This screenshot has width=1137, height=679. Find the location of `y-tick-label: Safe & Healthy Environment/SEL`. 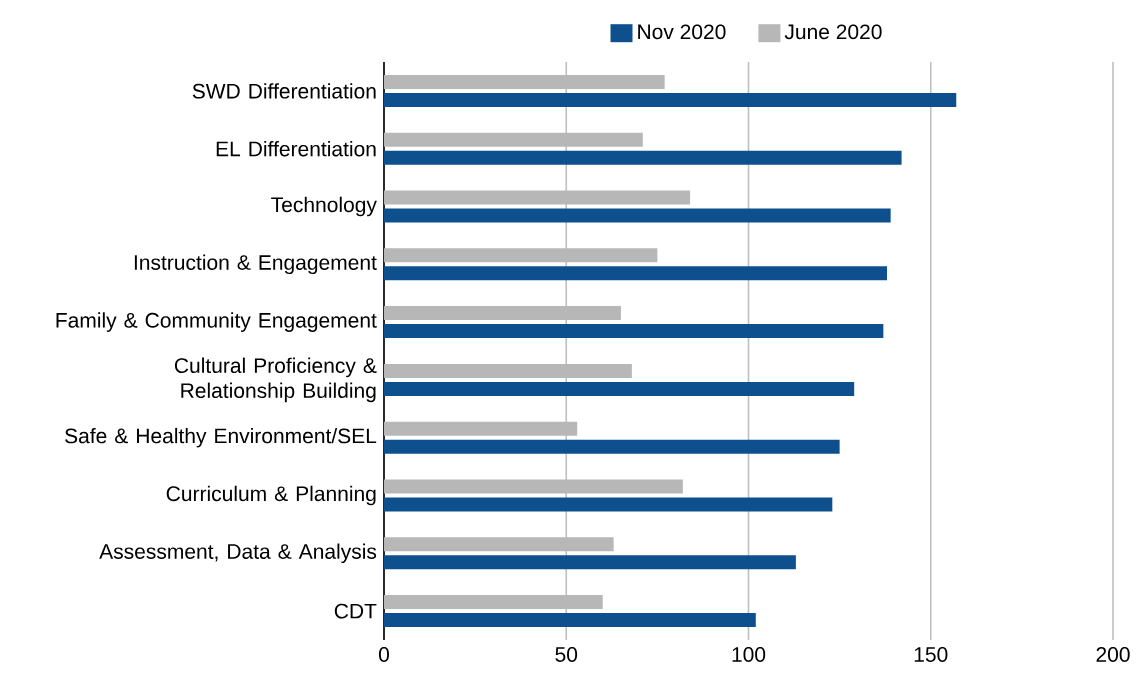

y-tick-label: Safe & Healthy Environment/SEL is located at coordinates (221, 437).